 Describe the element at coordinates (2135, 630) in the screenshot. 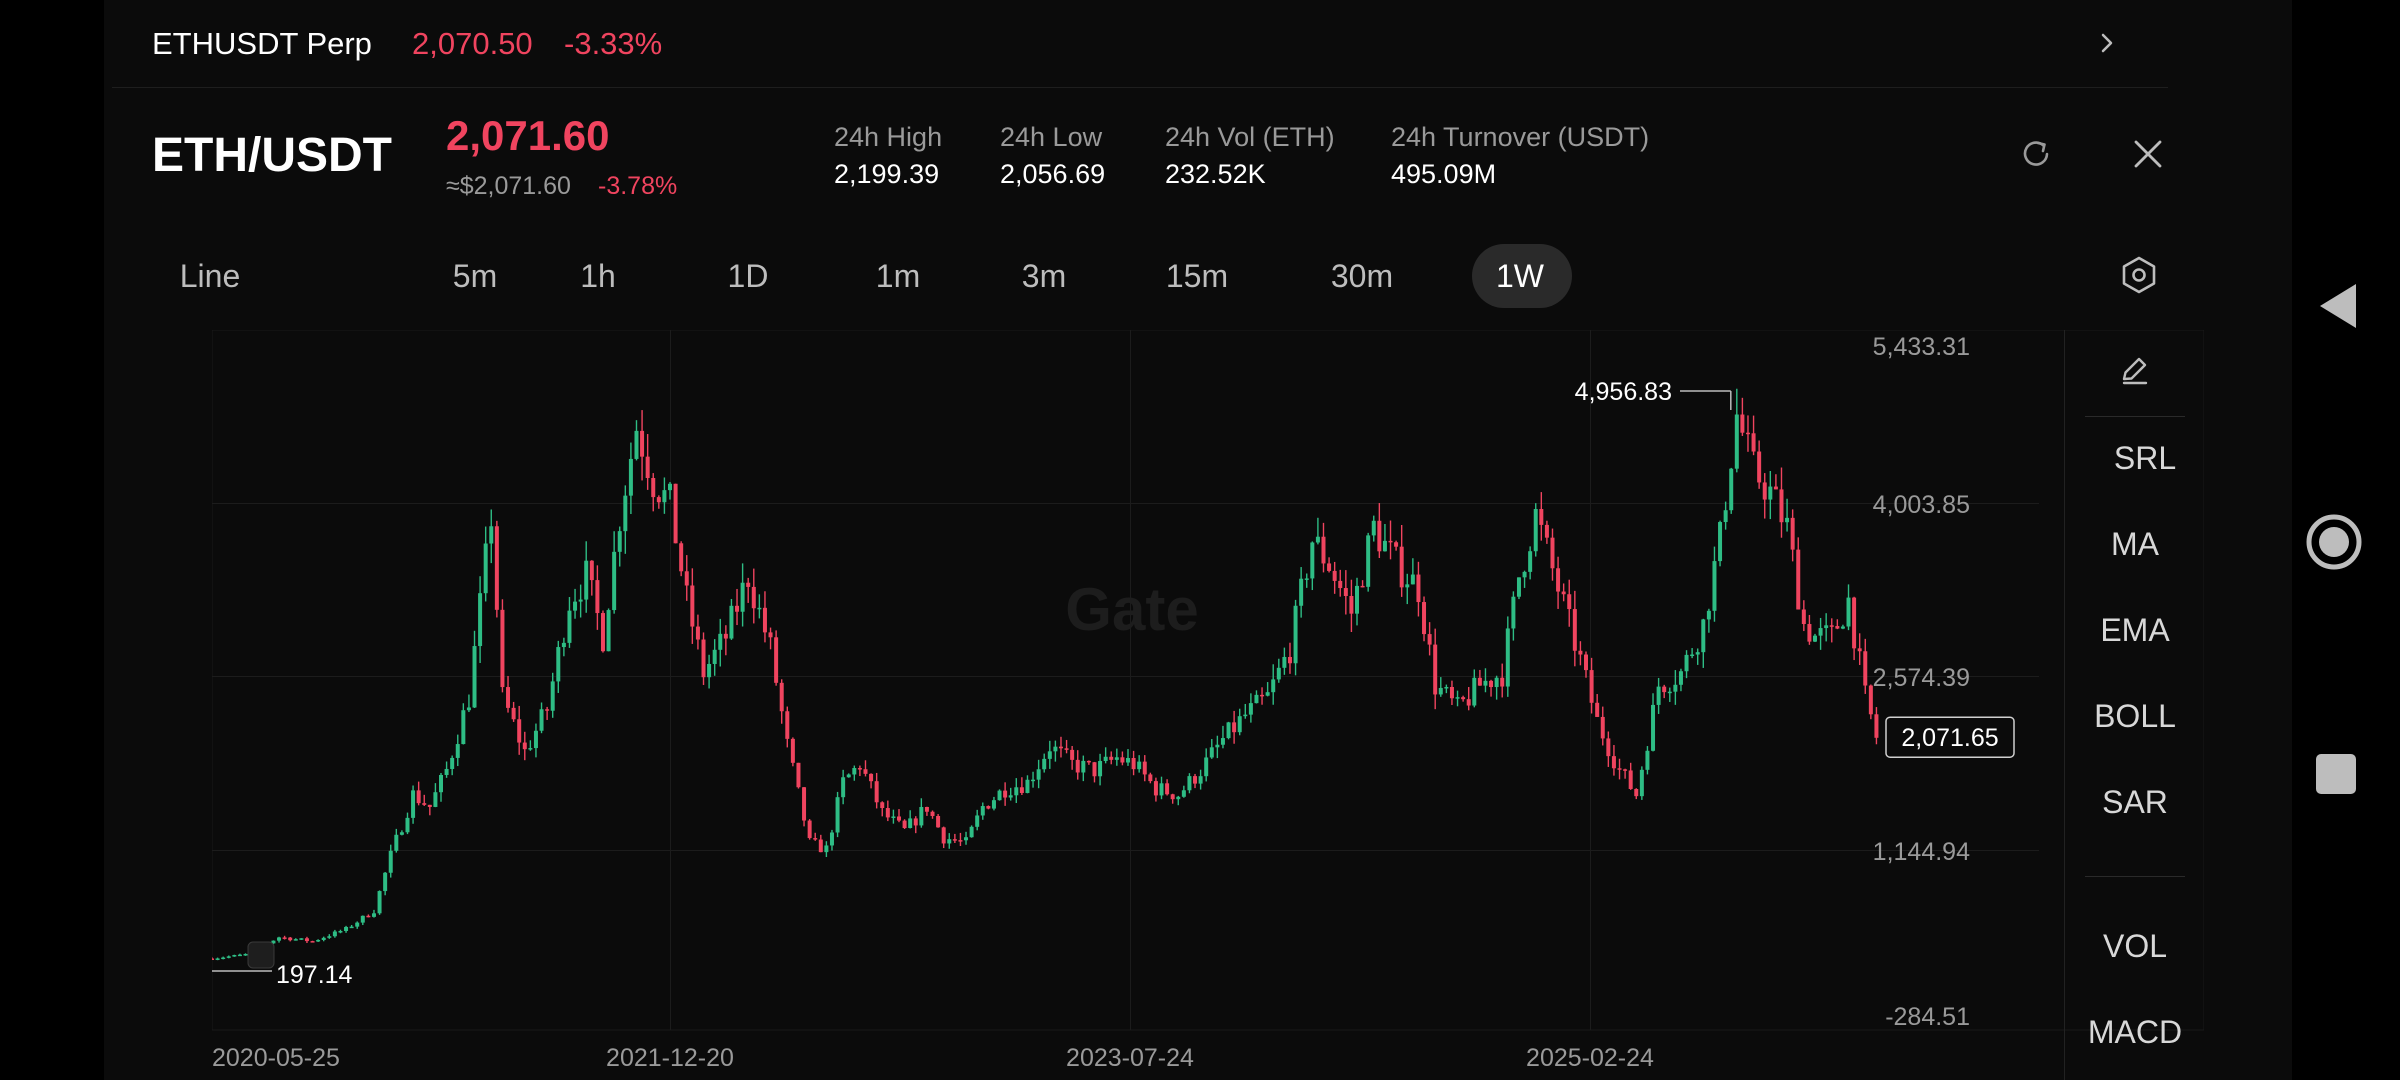

I see `tool-ema: EMA` at that location.